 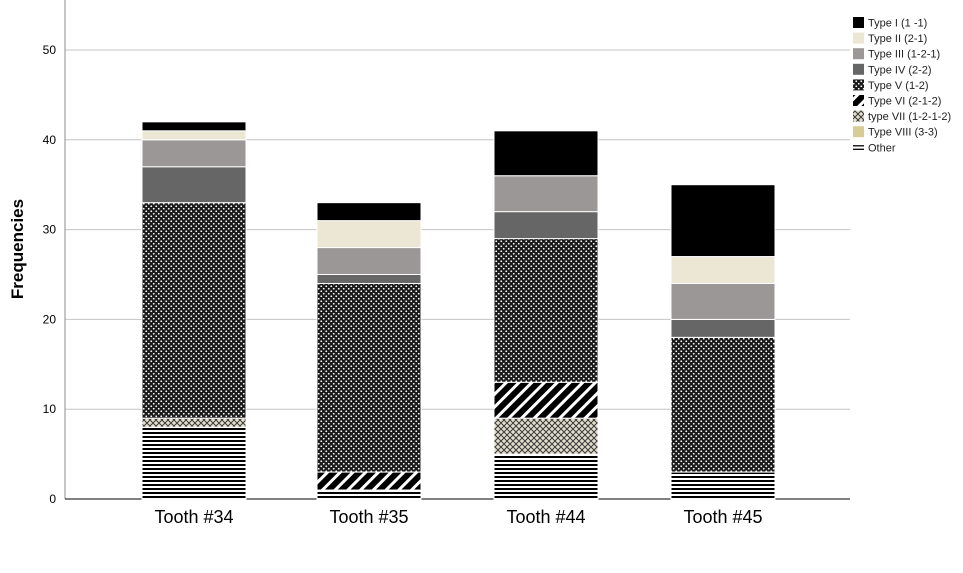 What do you see at coordinates (50, 50) in the screenshot?
I see `y-tick-label: 50` at bounding box center [50, 50].